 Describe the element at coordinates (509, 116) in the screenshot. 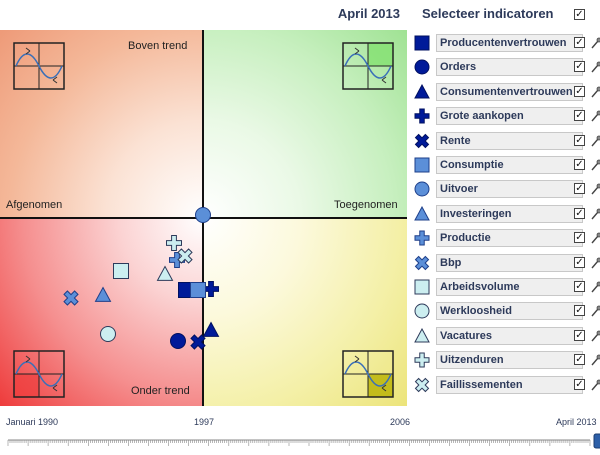

I see `indicator-label: Grote aankopen` at that location.